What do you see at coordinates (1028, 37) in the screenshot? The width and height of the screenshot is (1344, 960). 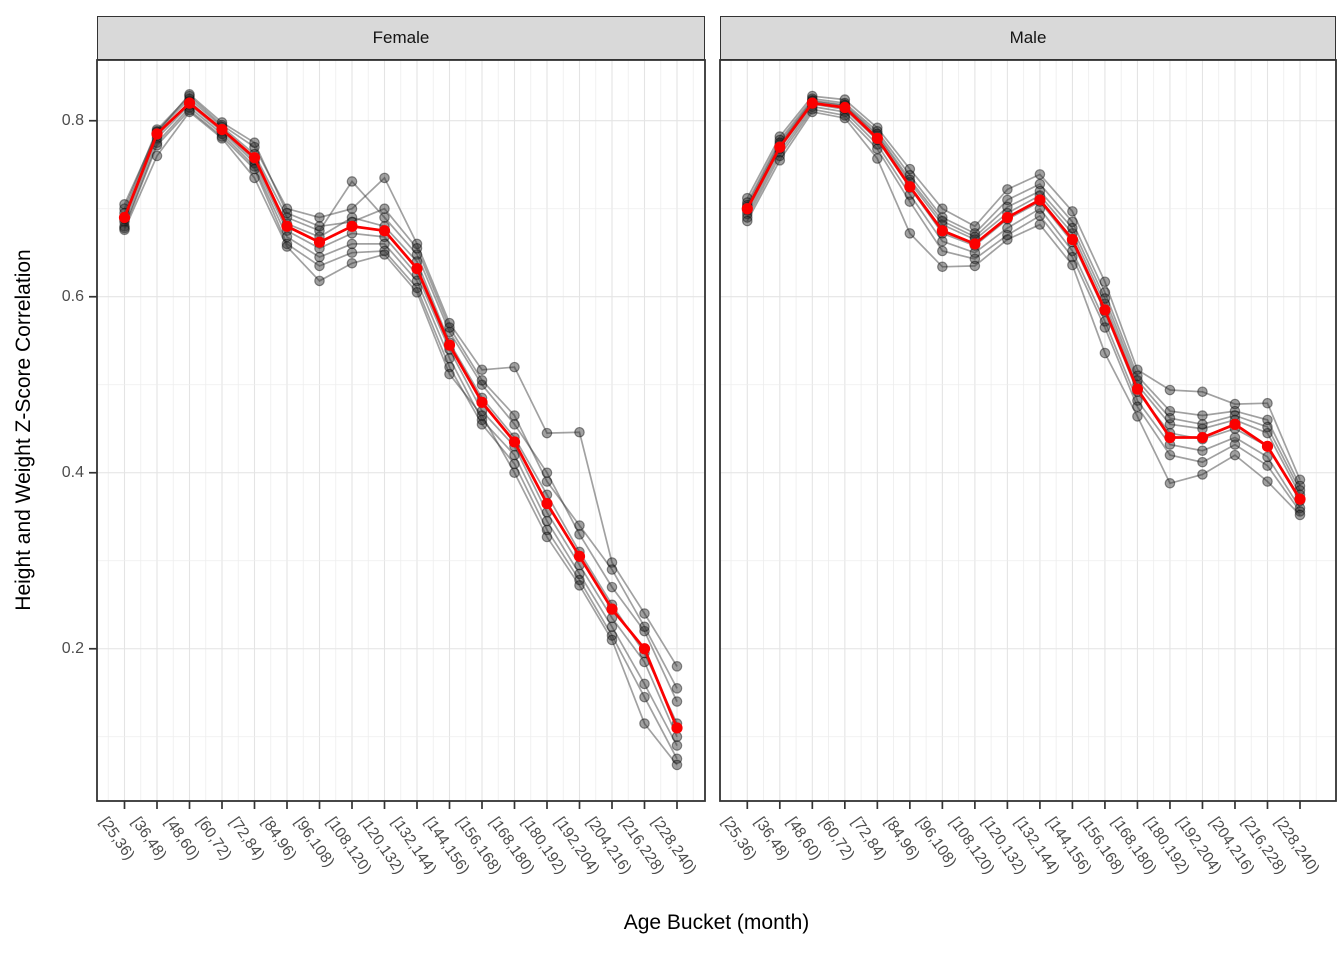 I see `facet-strip-label: Male` at bounding box center [1028, 37].